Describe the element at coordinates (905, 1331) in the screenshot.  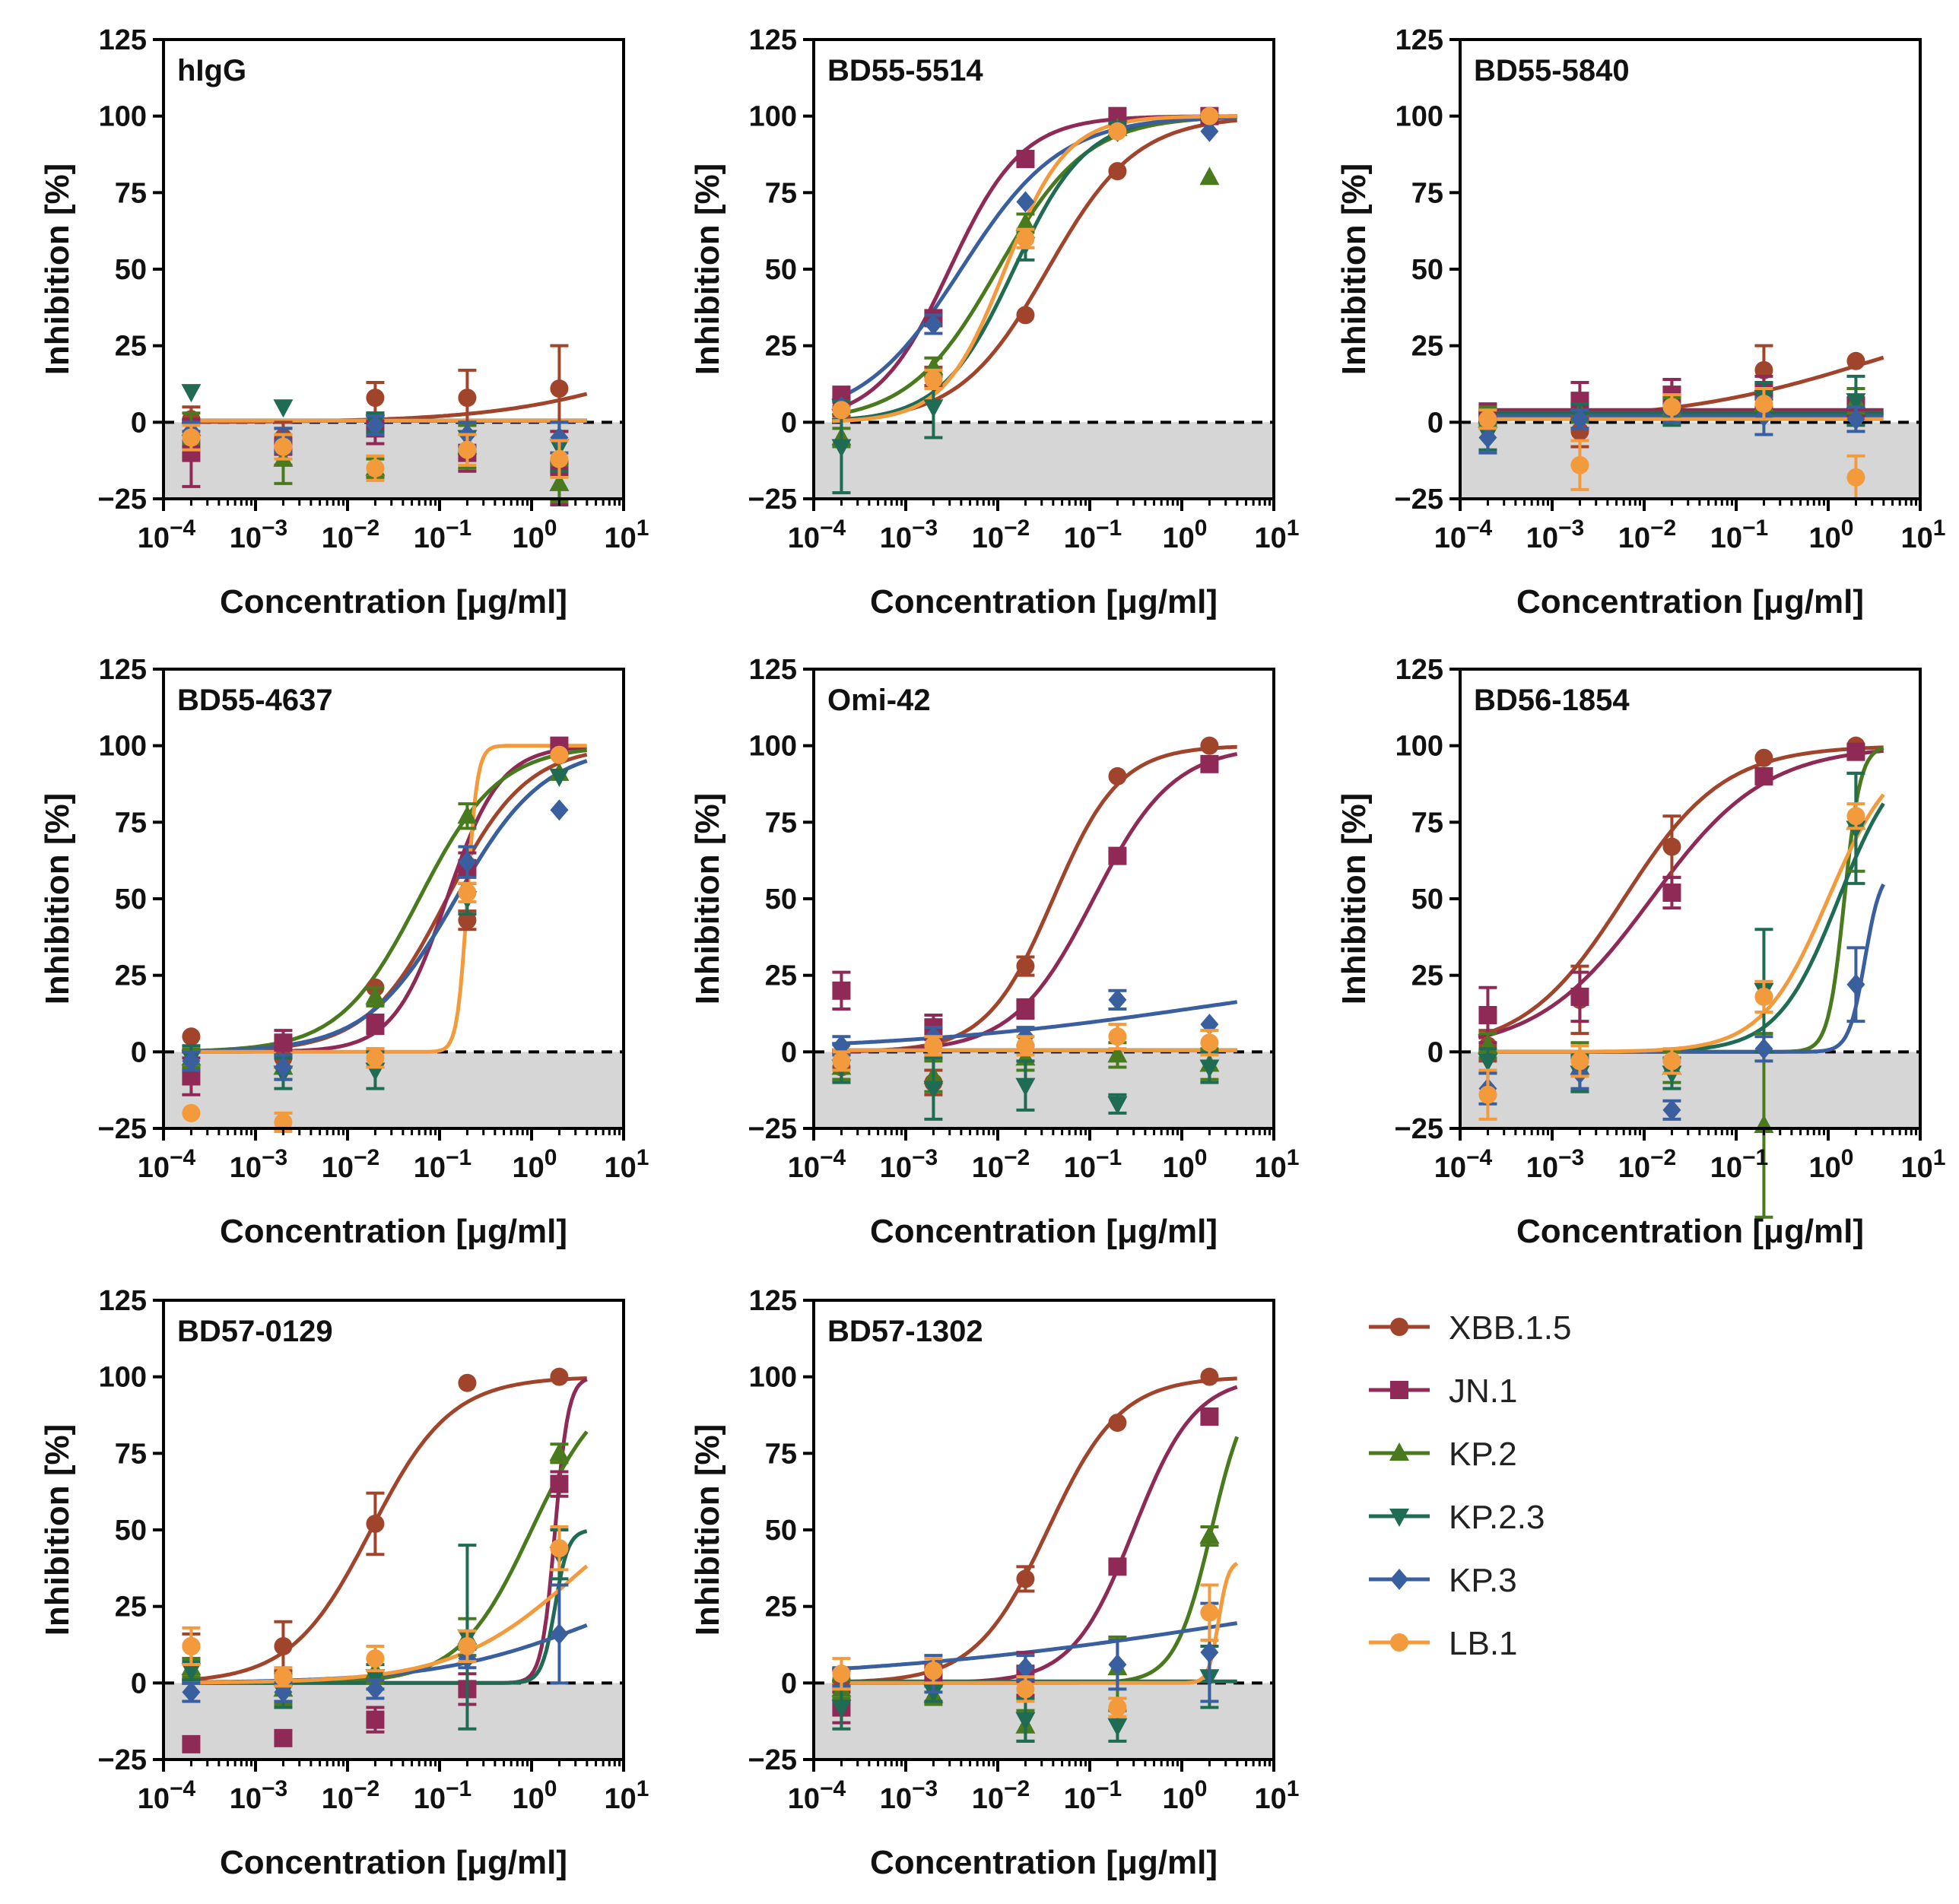
I see `panel-title: BD57-1302` at that location.